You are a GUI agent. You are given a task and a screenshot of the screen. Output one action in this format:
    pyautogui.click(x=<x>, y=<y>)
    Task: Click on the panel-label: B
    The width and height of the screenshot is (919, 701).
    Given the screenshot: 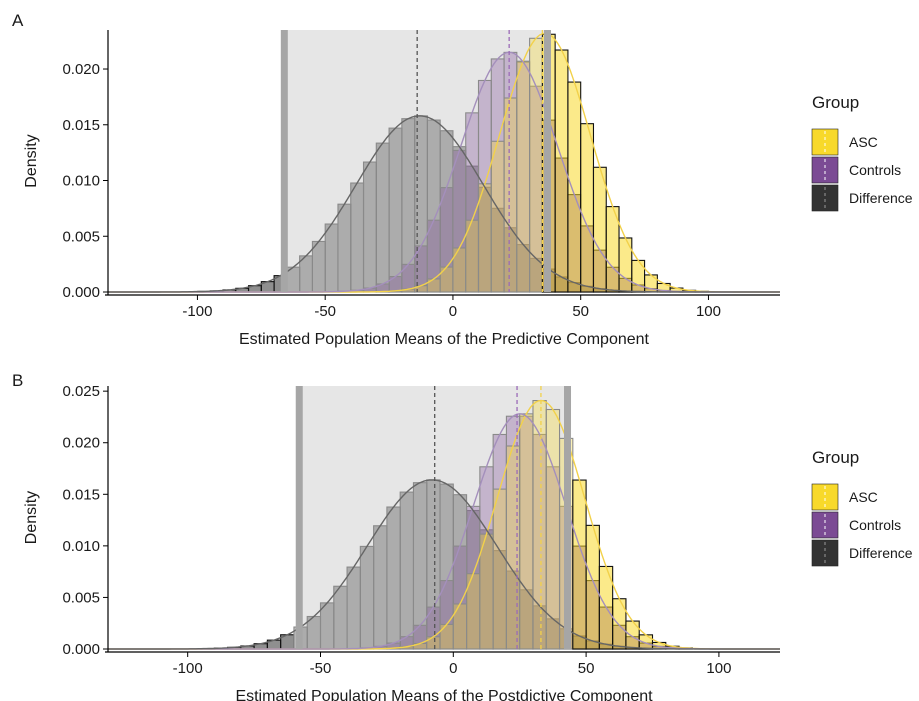 What is the action you would take?
    pyautogui.click(x=17, y=380)
    